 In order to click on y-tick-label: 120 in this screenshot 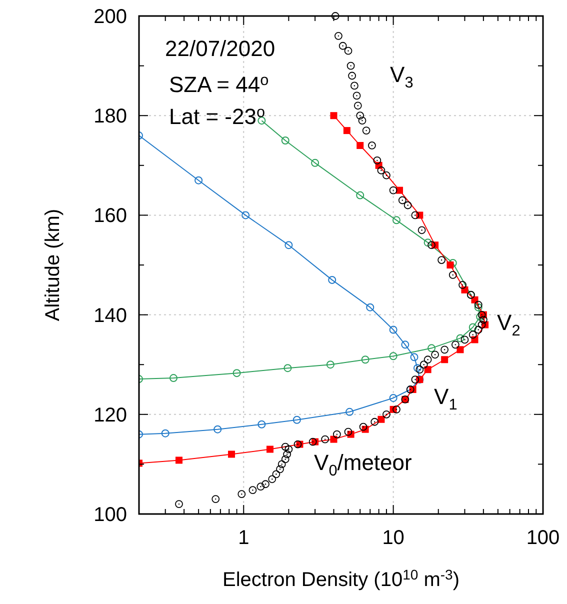, I will do `click(110, 415)`.